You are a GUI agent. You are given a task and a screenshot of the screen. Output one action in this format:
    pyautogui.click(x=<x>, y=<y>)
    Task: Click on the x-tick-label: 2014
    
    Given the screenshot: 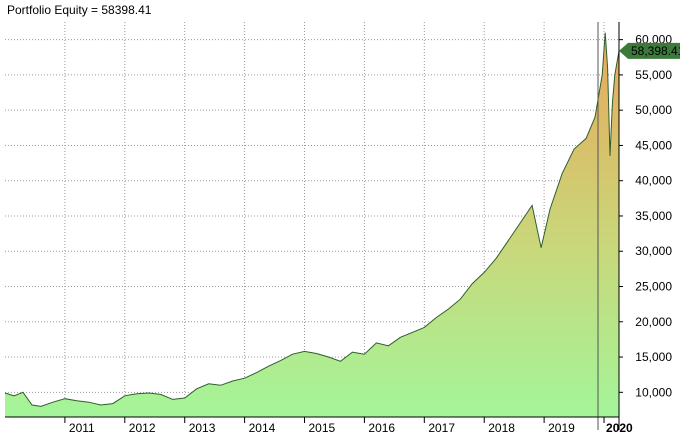 What is the action you would take?
    pyautogui.click(x=262, y=428)
    